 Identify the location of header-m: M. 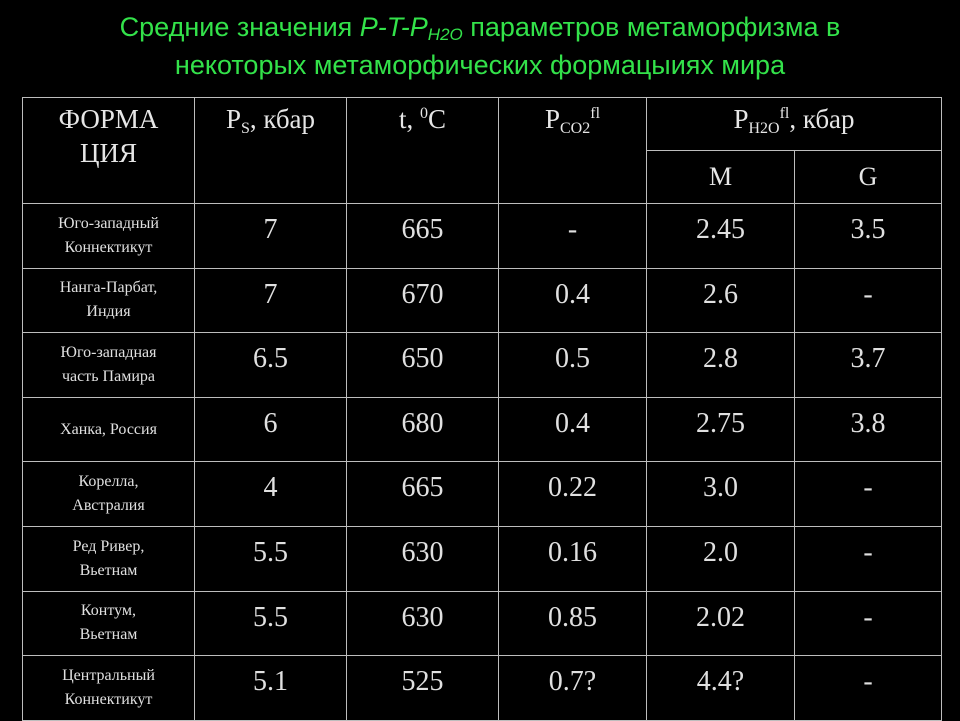
(720, 177).